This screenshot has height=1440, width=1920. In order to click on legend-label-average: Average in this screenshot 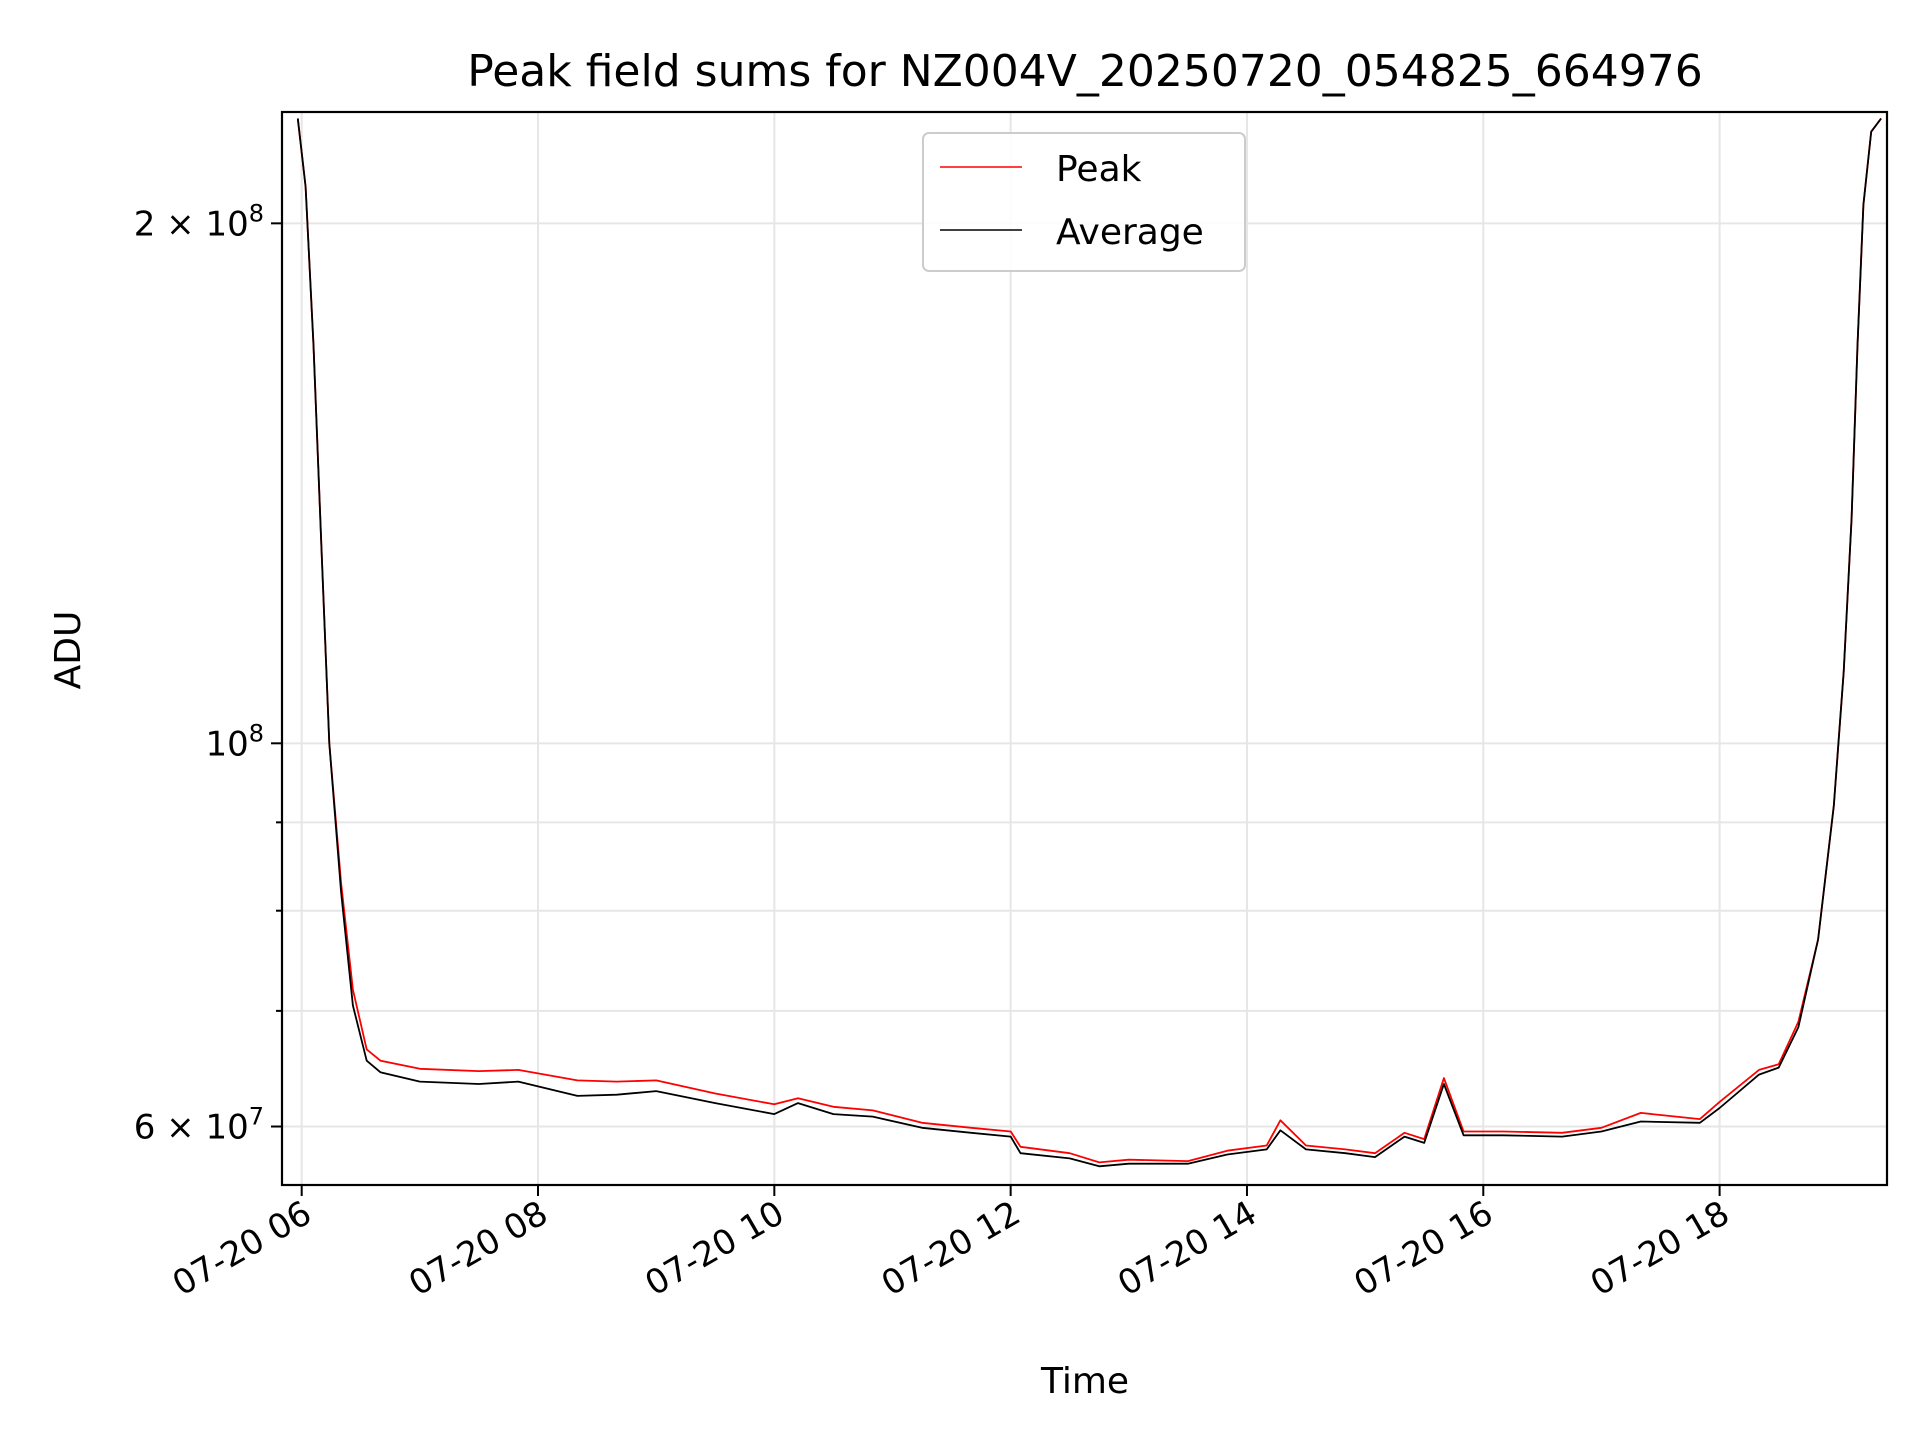, I will do `click(1130, 232)`.